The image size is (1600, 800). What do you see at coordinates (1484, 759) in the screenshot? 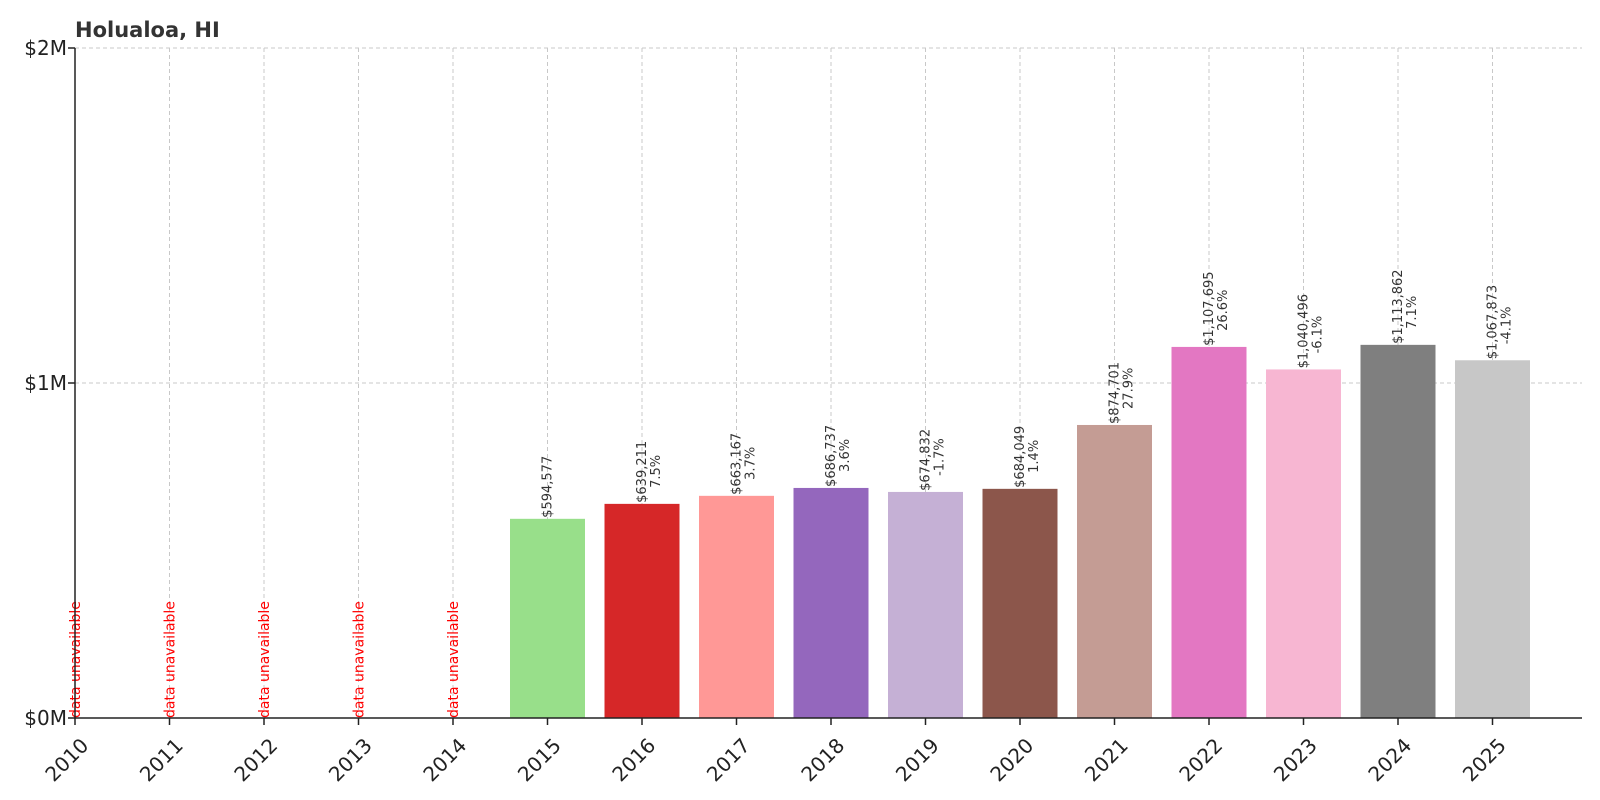
I see `x-tick-label: 2025` at bounding box center [1484, 759].